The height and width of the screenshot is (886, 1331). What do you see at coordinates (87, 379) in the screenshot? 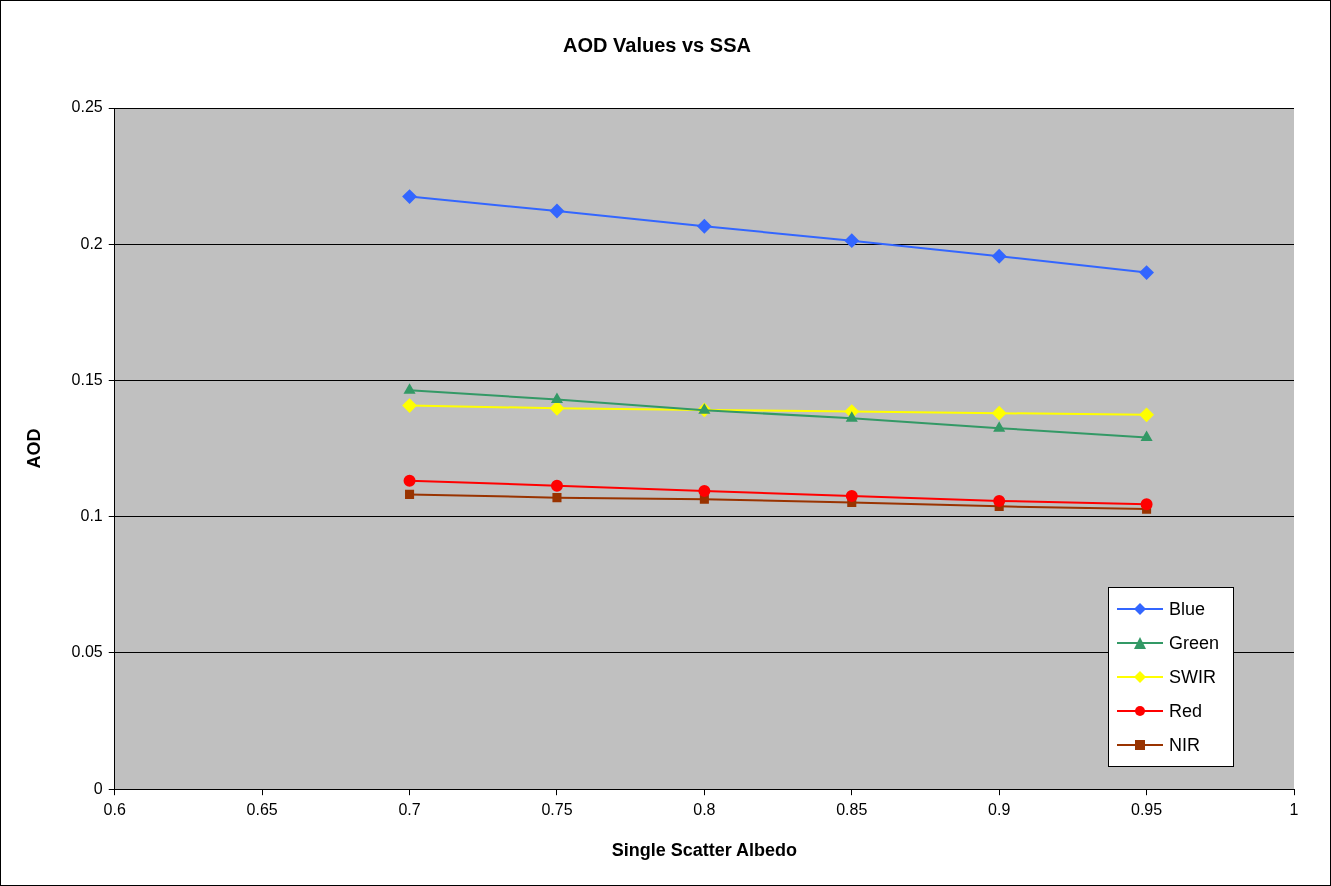
I see `y-tick-label: 0.15` at bounding box center [87, 379].